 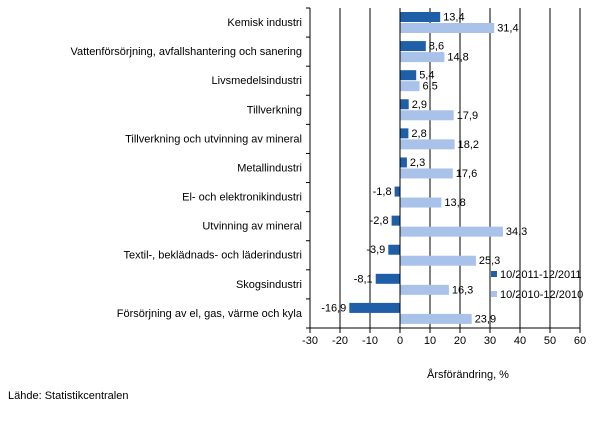 What do you see at coordinates (370, 341) in the screenshot?
I see `x-tick-label: -10` at bounding box center [370, 341].